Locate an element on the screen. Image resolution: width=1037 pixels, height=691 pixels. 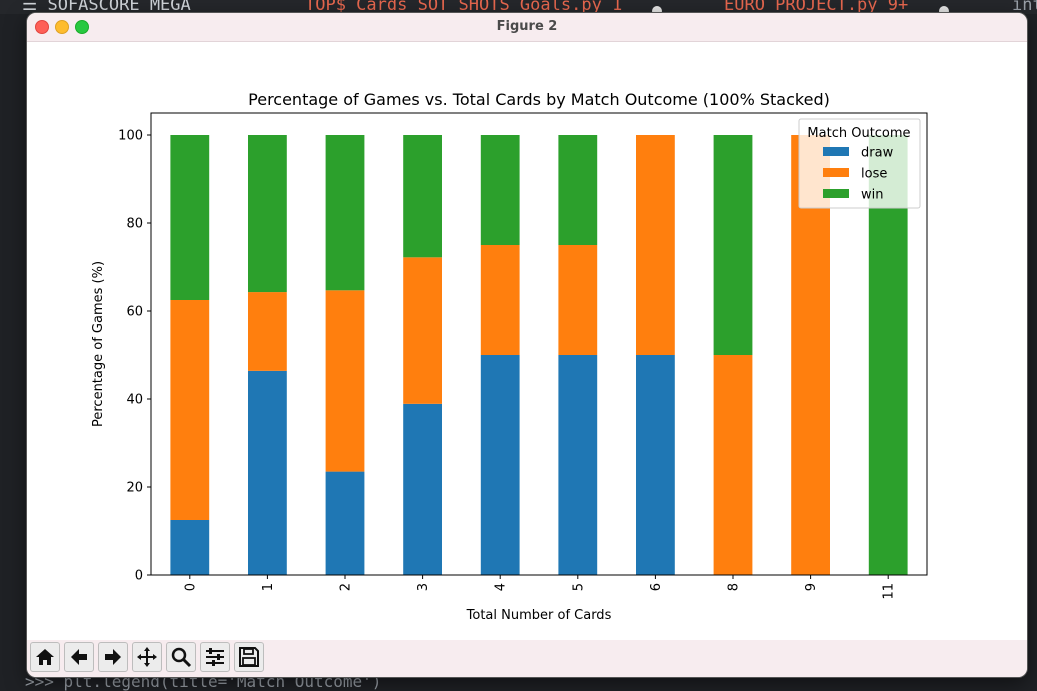
forward-arrow-icon is located at coordinates (113, 657).